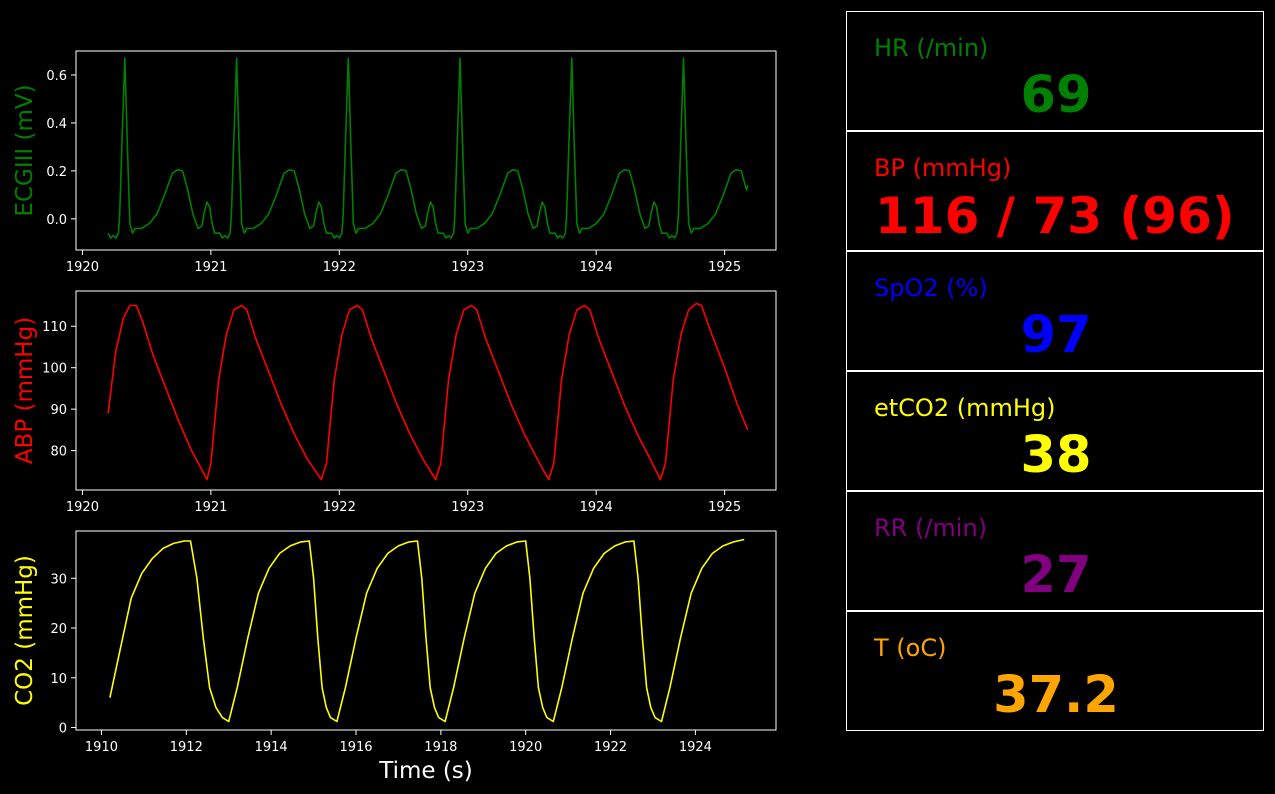 Image resolution: width=1275 pixels, height=794 pixels. Describe the element at coordinates (56, 220) in the screenshot. I see `ecg-ytick-label: 0.0` at that location.